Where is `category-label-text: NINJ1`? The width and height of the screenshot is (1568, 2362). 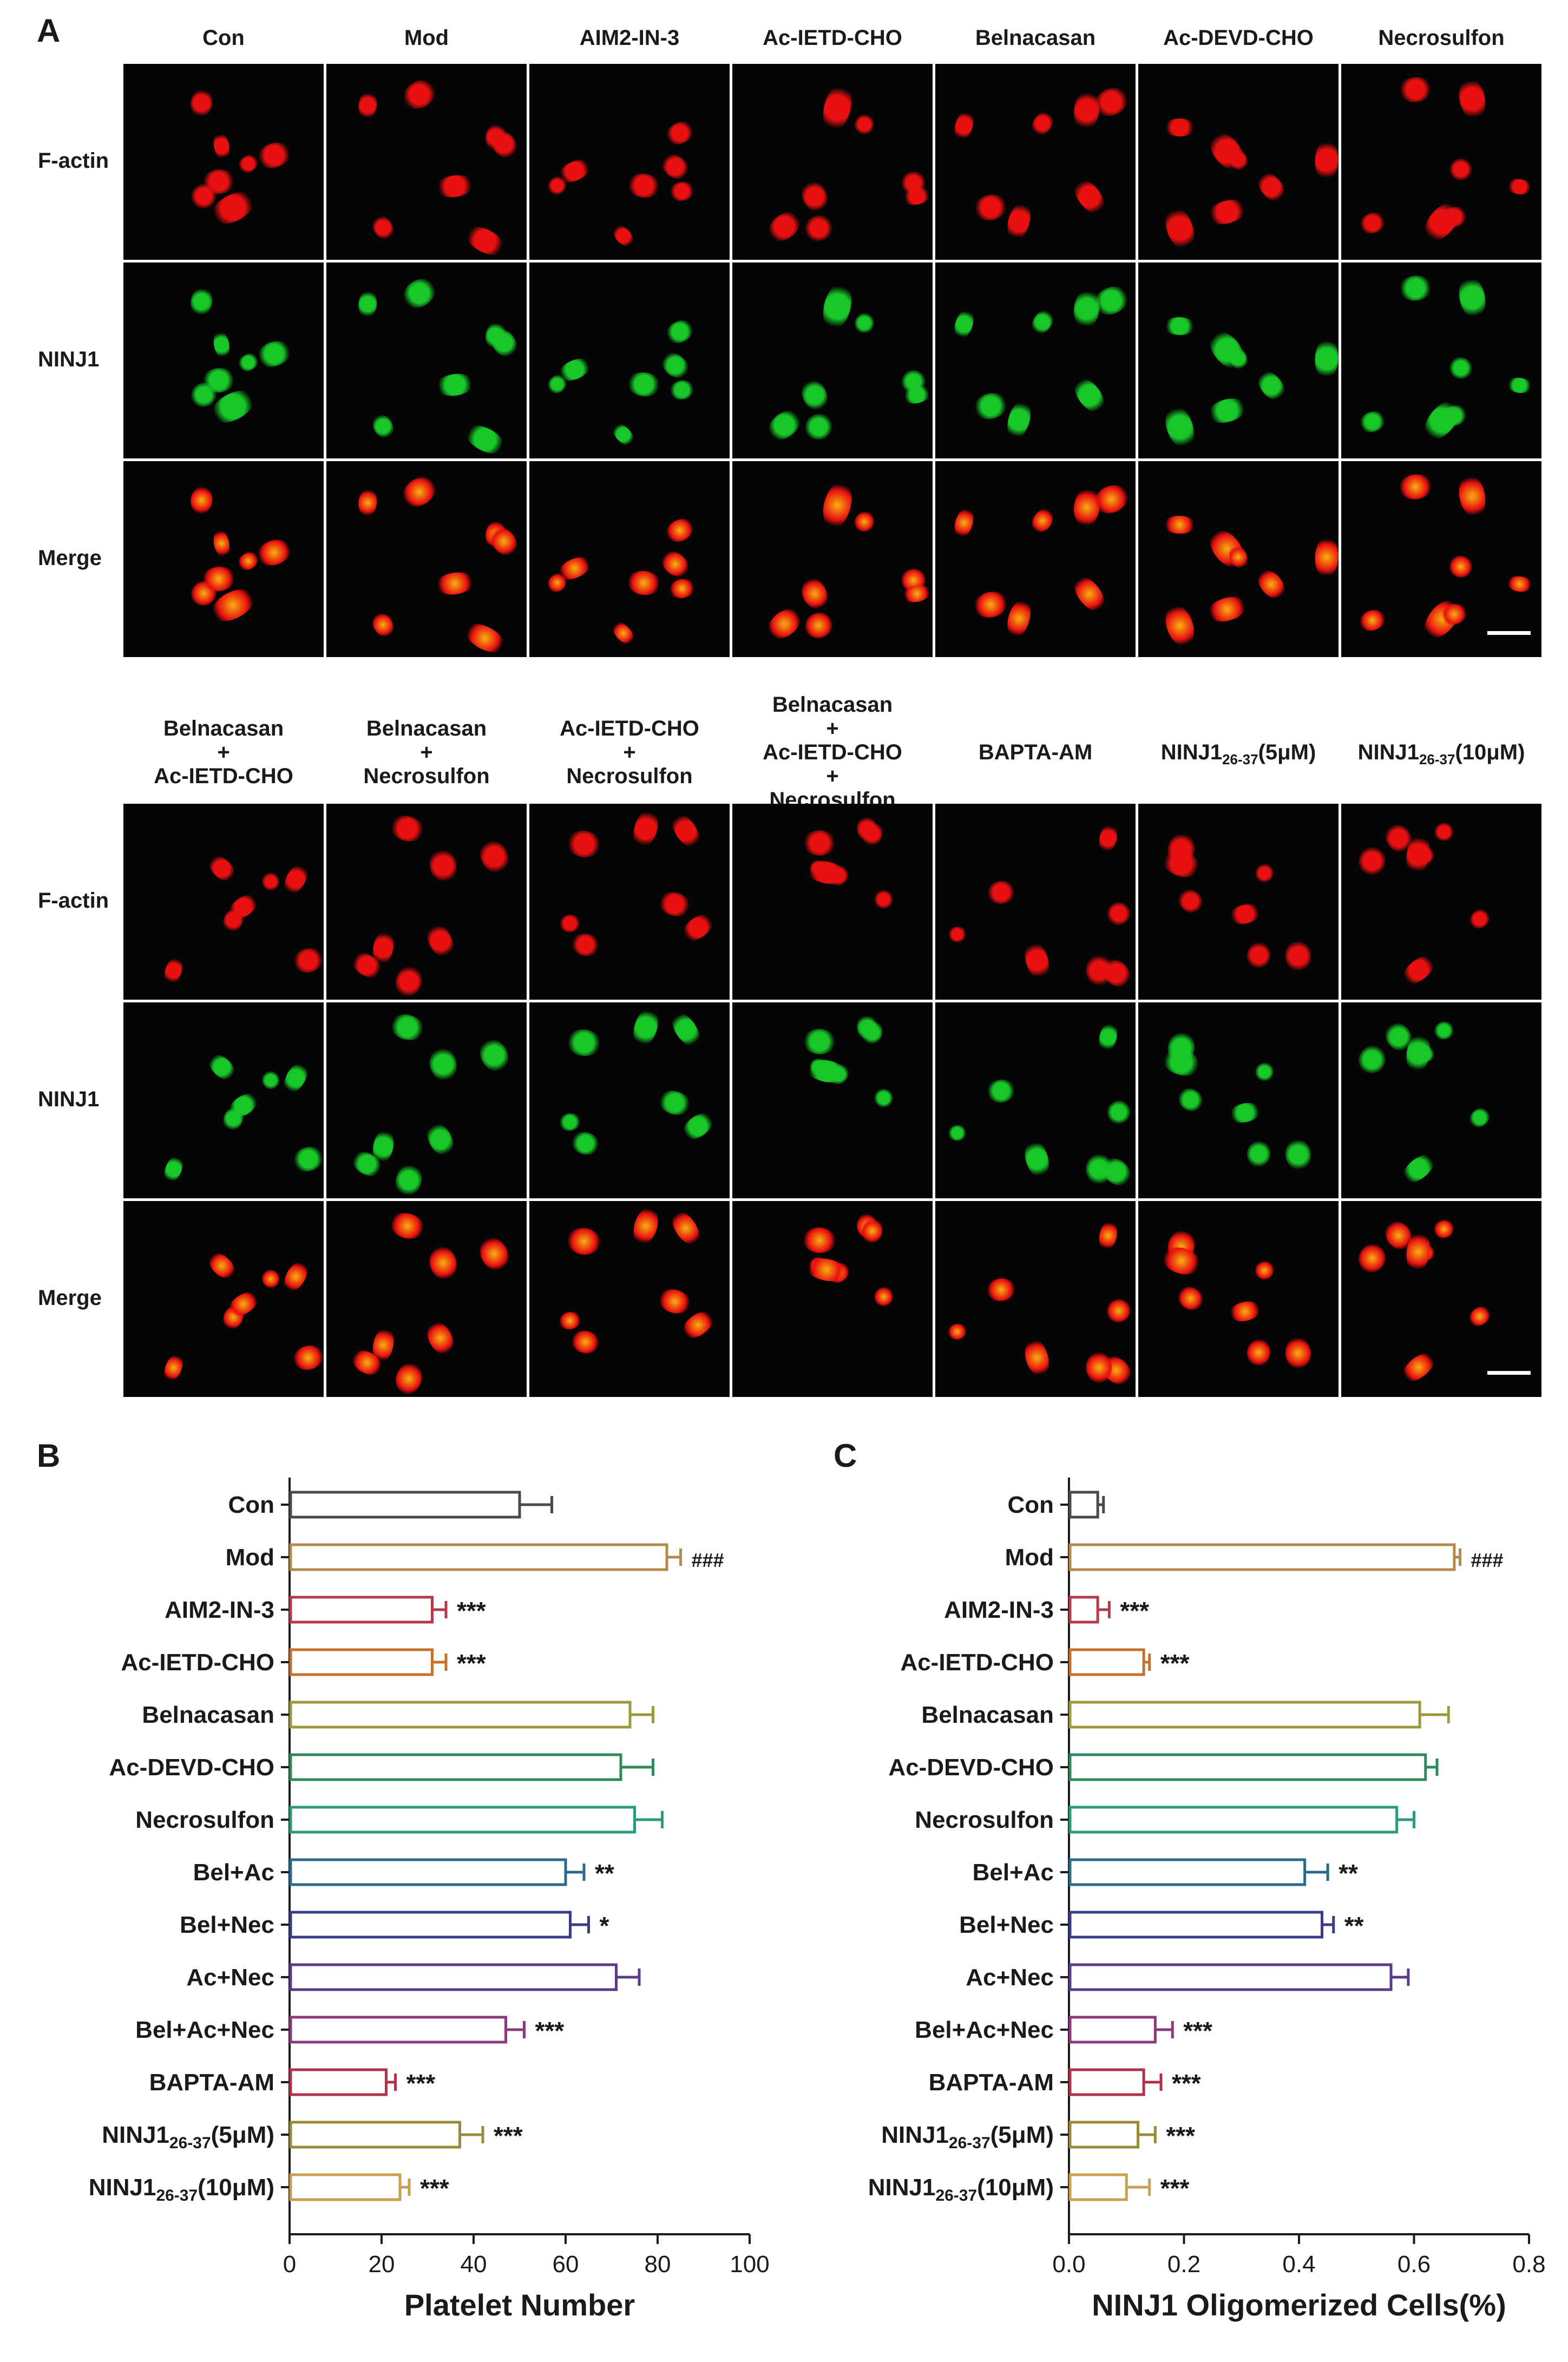 category-label-text: NINJ1 is located at coordinates (902, 2187).